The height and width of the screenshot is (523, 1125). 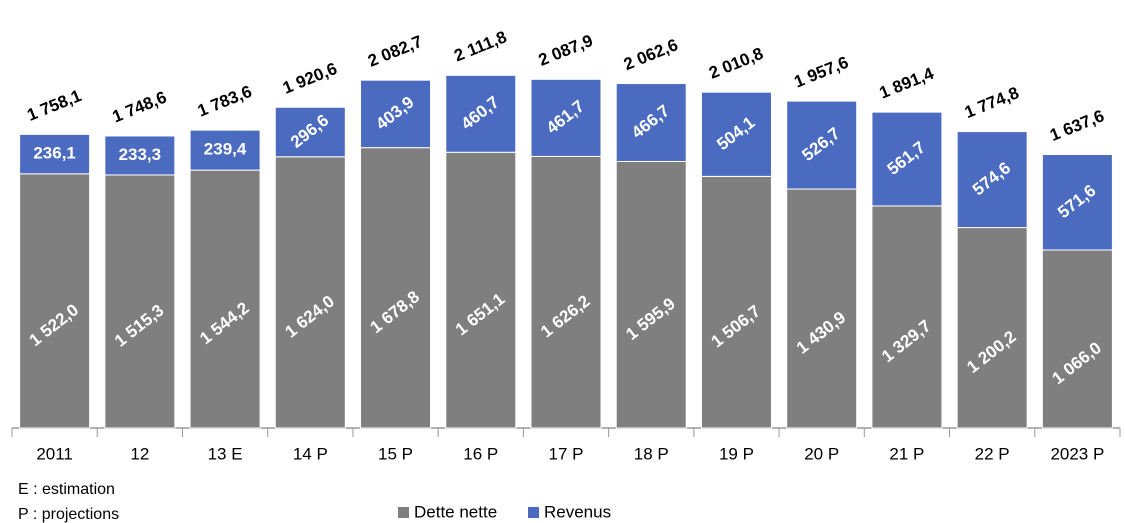 What do you see at coordinates (566, 453) in the screenshot?
I see `x-tick-label: 17 P` at bounding box center [566, 453].